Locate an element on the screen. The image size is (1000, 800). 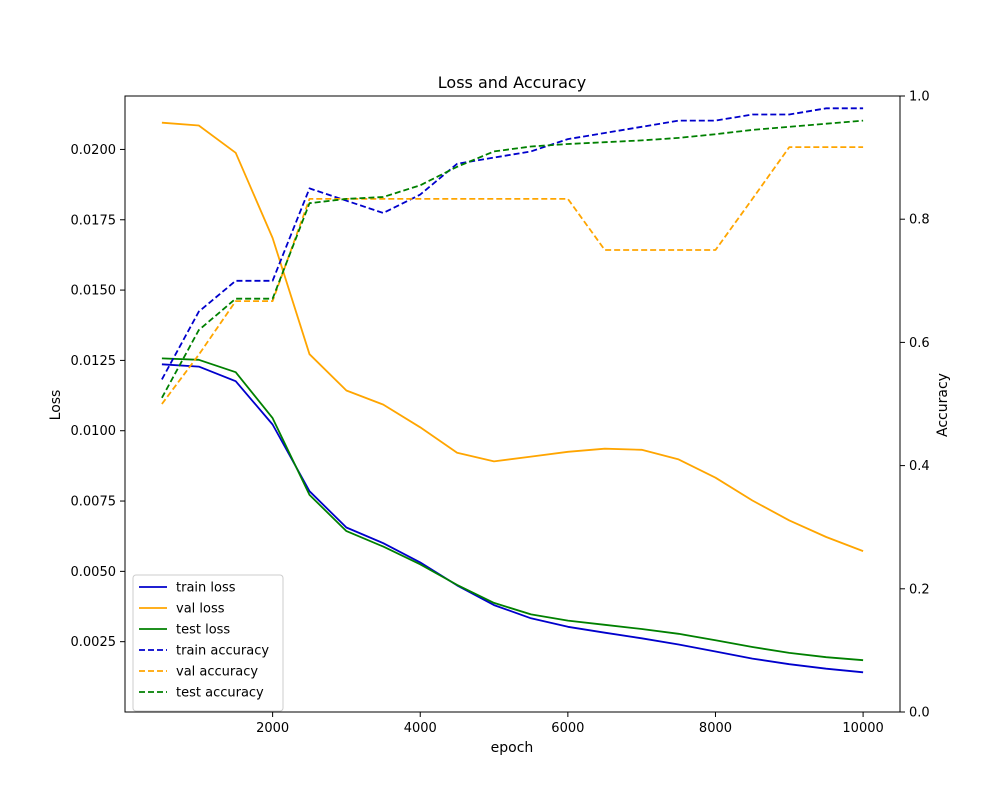
right-tick-label: 0.6 is located at coordinates (919, 343).